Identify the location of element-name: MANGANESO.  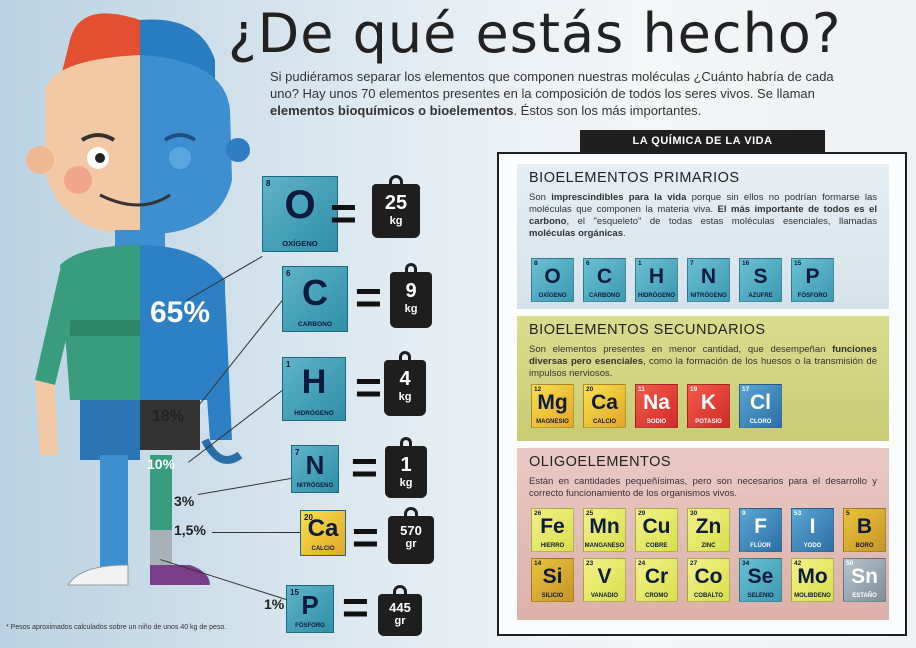
(604, 546).